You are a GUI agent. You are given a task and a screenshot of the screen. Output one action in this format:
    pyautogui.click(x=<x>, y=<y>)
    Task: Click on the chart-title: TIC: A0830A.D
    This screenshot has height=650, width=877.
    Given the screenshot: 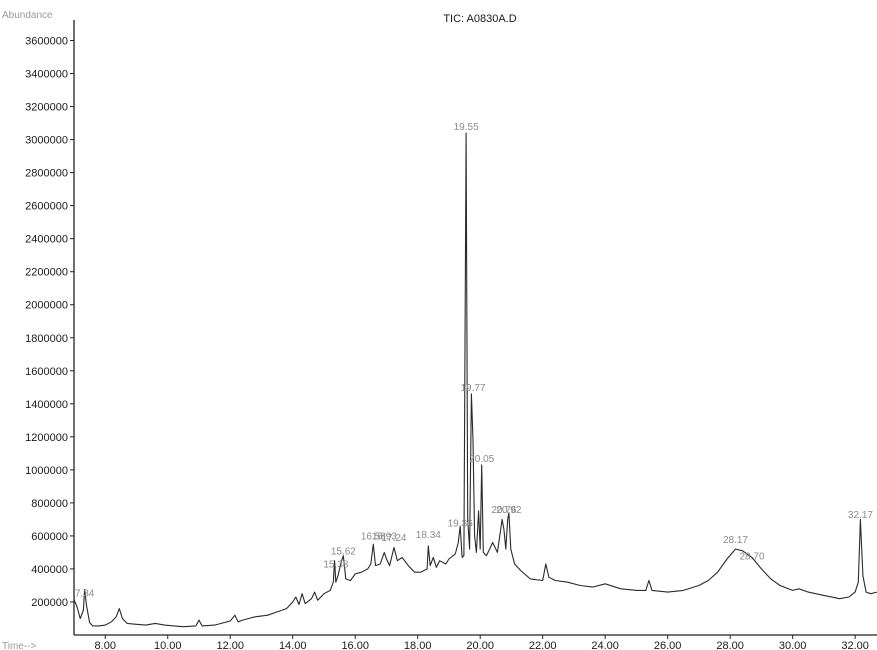 What is the action you would take?
    pyautogui.click(x=479, y=19)
    